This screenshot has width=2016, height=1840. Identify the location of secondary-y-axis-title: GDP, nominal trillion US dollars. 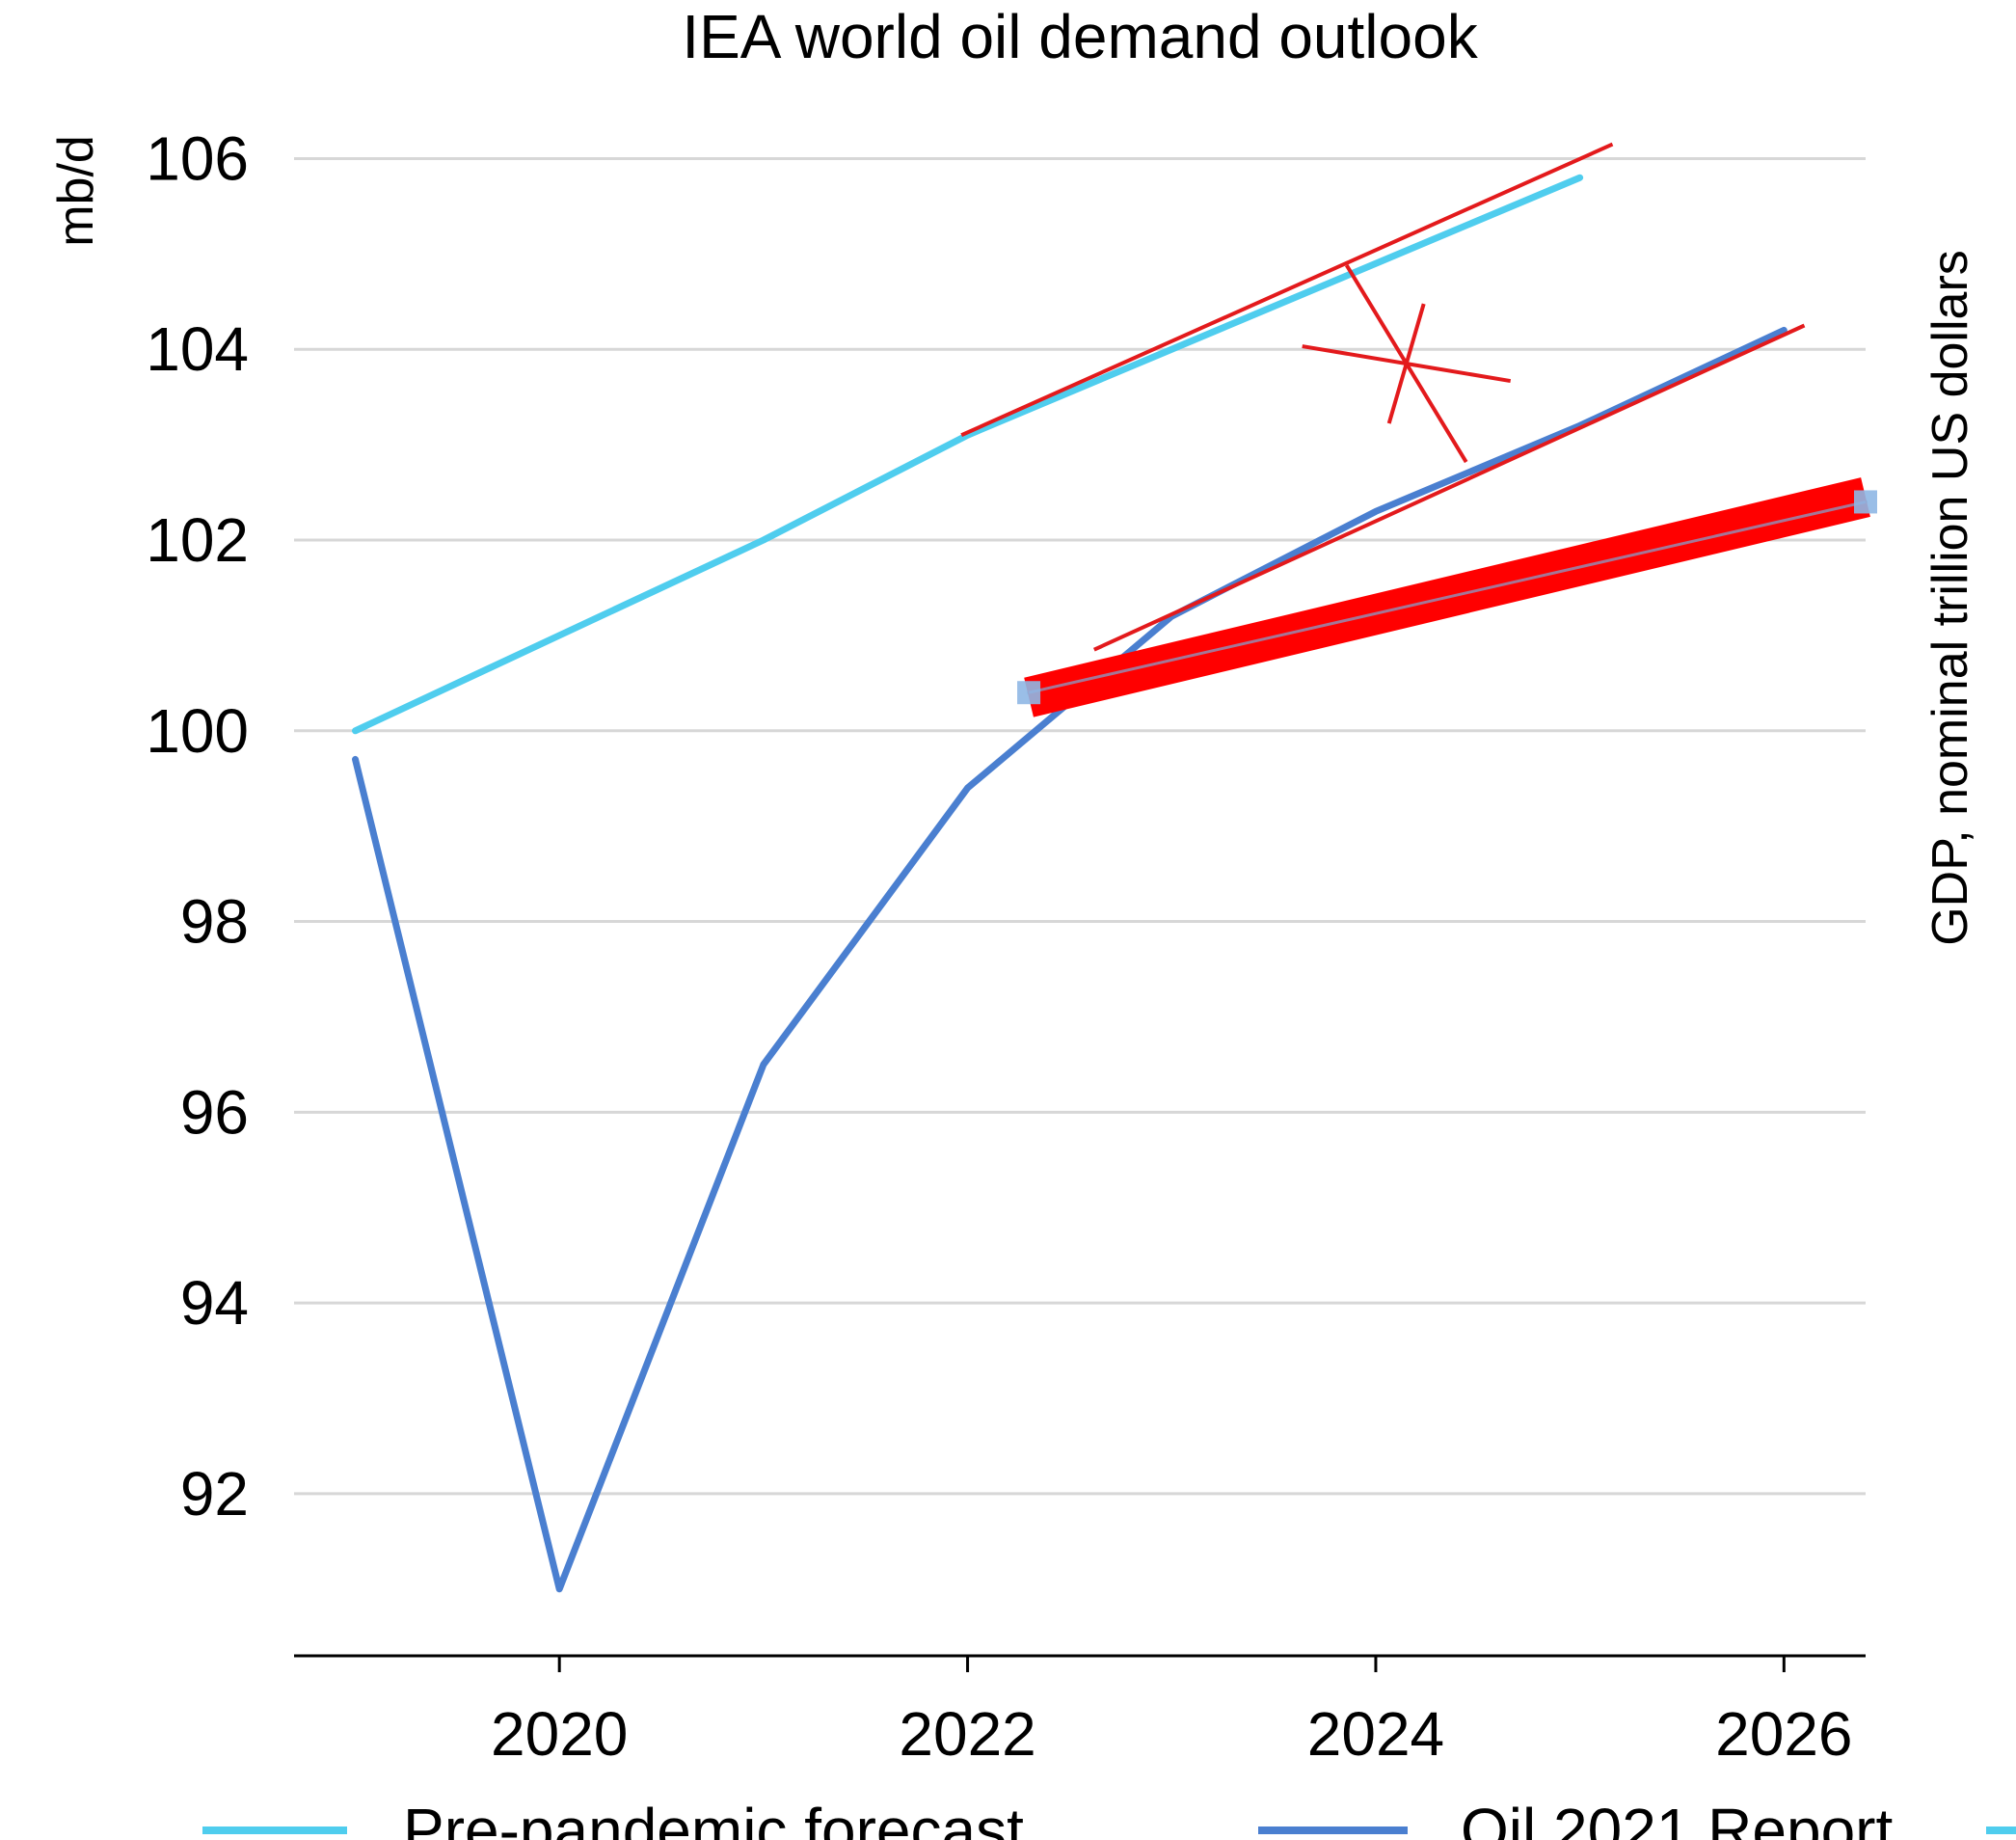
(1950, 598).